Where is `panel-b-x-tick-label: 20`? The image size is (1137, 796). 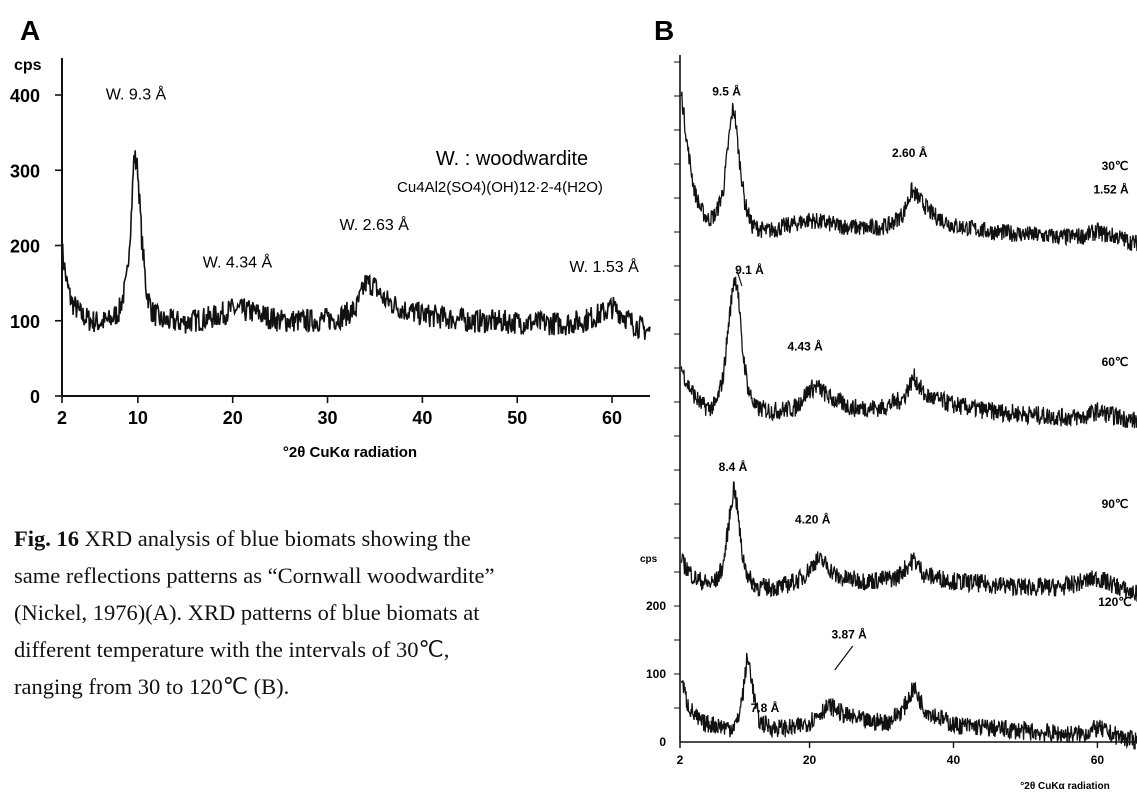 panel-b-x-tick-label: 20 is located at coordinates (810, 760).